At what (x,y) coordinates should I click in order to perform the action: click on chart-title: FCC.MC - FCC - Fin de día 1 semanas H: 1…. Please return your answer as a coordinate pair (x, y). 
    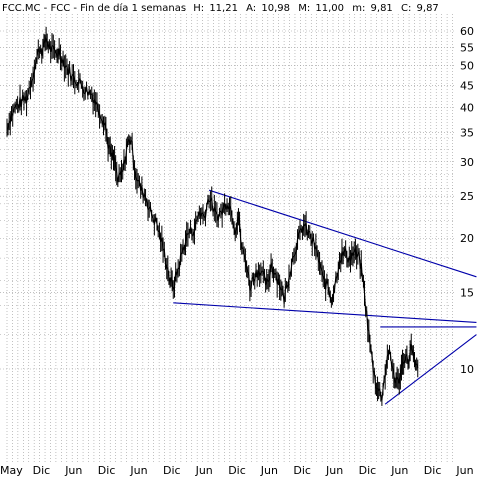
    Looking at the image, I should click on (220, 8).